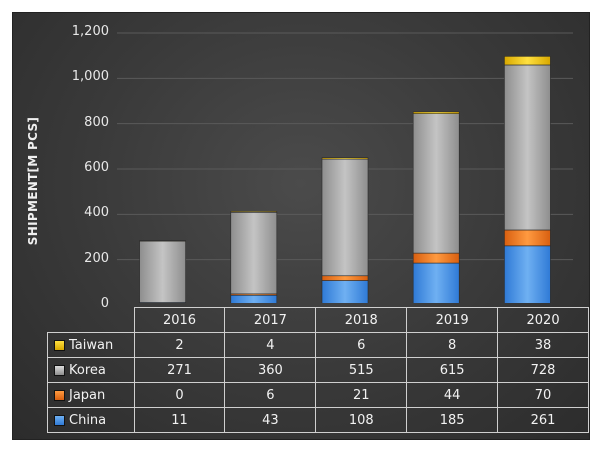 The height and width of the screenshot is (450, 600). Describe the element at coordinates (527, 61) in the screenshot. I see `bar-taiwan-2020` at that location.